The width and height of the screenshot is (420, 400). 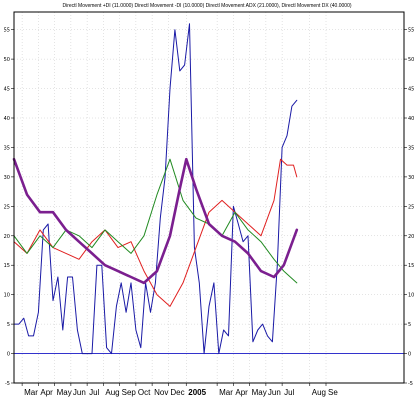 What do you see at coordinates (7, 148) in the screenshot?
I see `y-tick-label-left: 35` at bounding box center [7, 148].